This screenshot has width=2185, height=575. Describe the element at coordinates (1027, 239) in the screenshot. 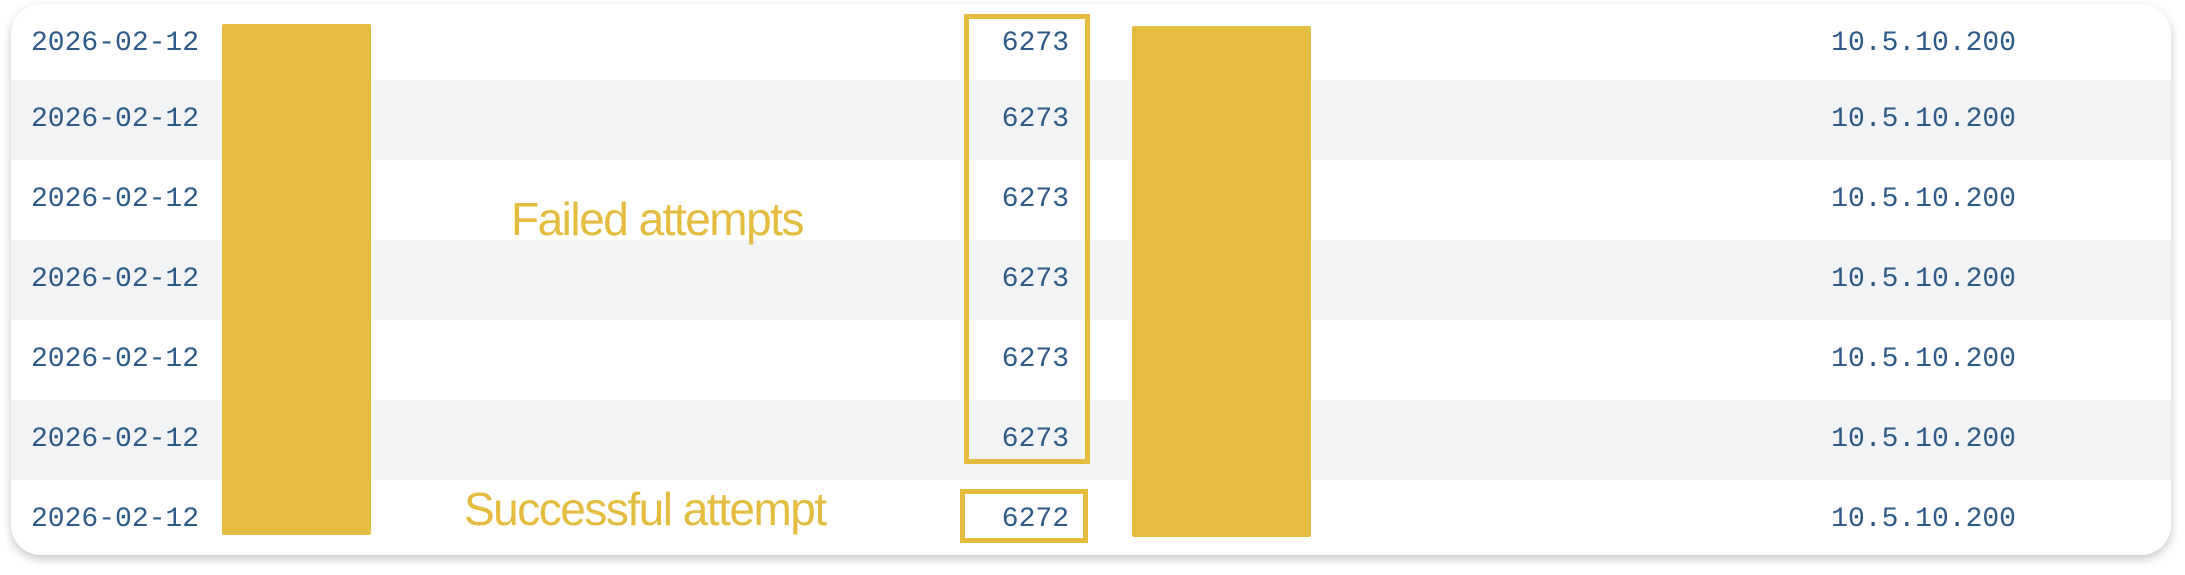

I see `failed-attempts-highlight-box` at that location.